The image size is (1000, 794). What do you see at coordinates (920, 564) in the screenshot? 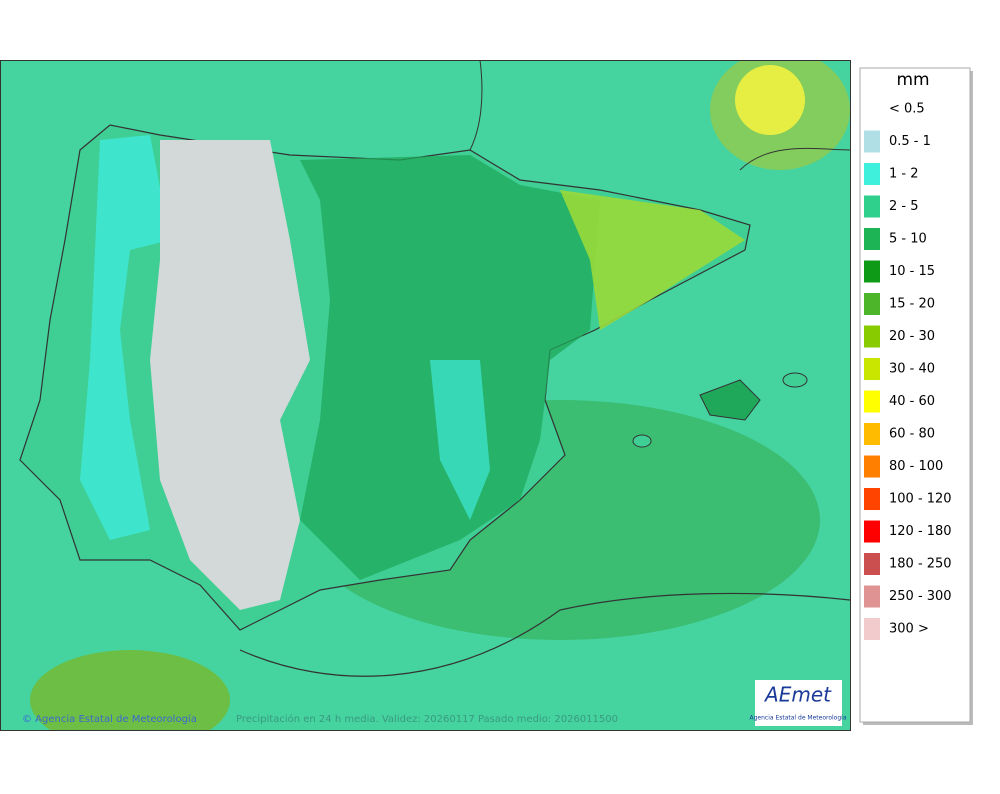
I see `legend-label: 180 - 250` at bounding box center [920, 564].